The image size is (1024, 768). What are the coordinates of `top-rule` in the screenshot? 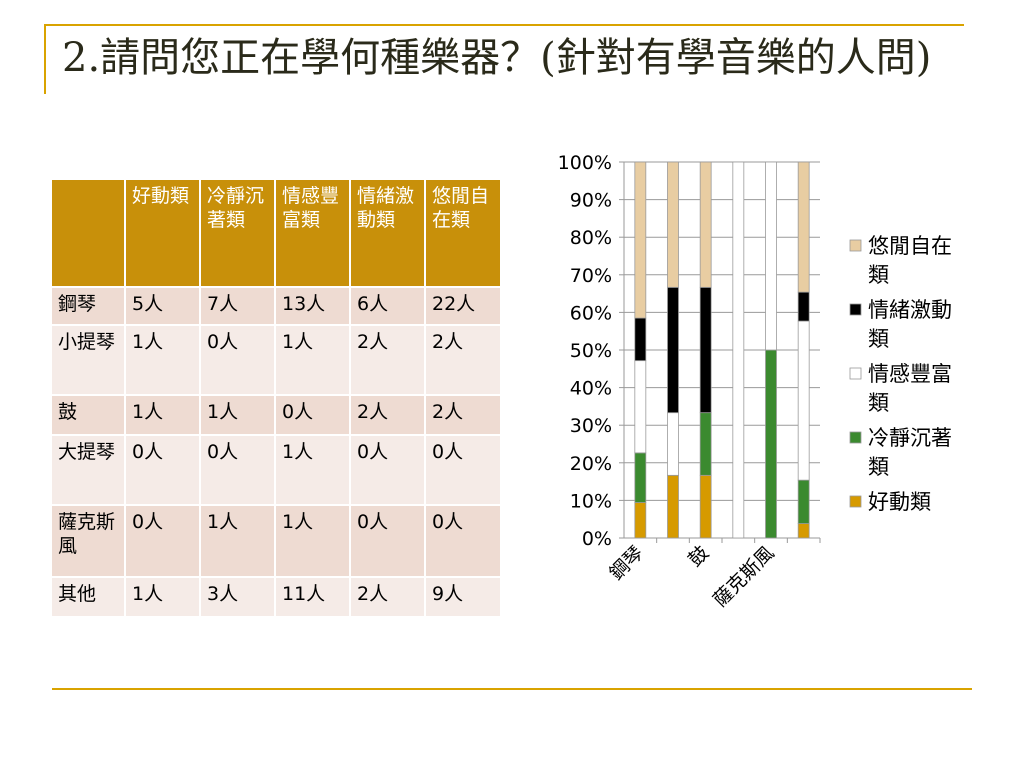 It's located at (504, 25).